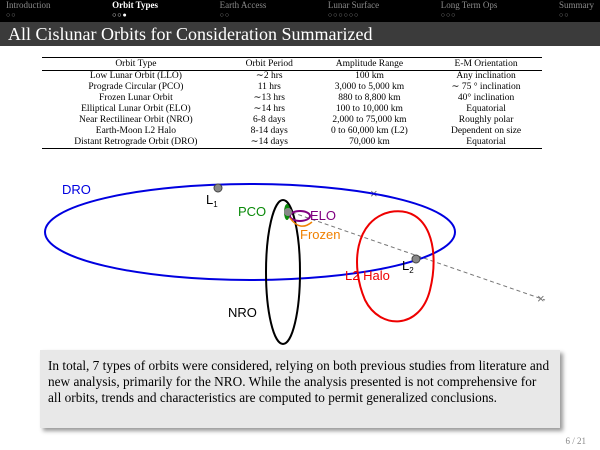  Describe the element at coordinates (369, 131) in the screenshot. I see `table-cell: 0 to 60,000 km (L2)` at that location.